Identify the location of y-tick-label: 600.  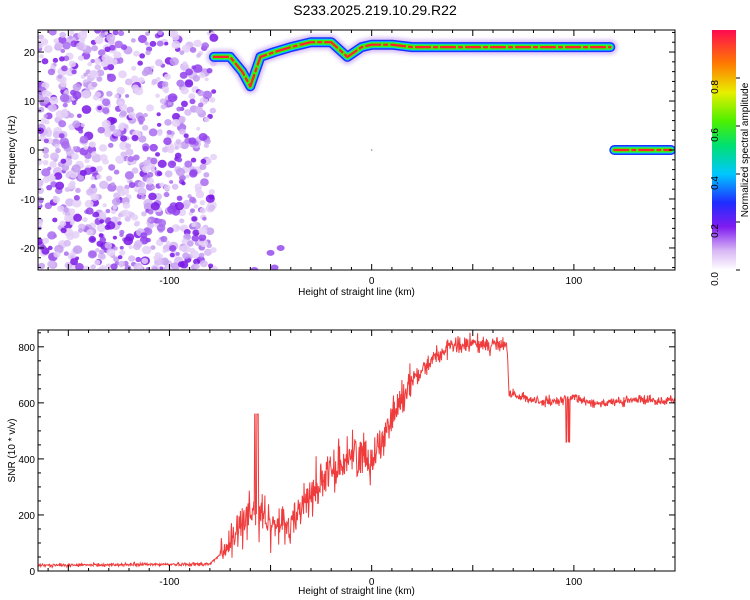
(26, 404).